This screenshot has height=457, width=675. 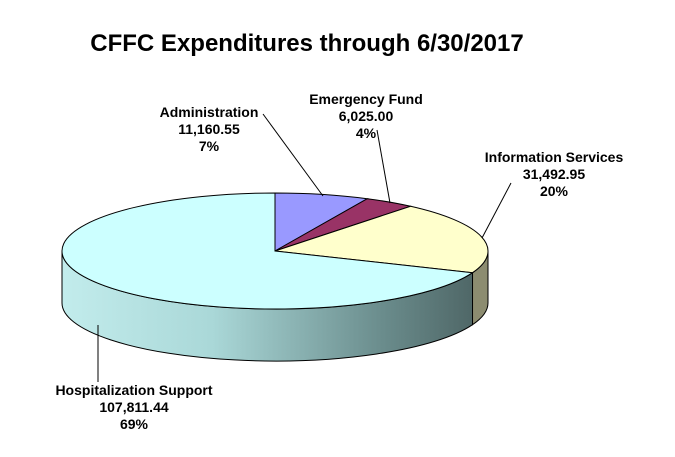 I want to click on slice-label-percent: 69%, so click(x=134, y=424).